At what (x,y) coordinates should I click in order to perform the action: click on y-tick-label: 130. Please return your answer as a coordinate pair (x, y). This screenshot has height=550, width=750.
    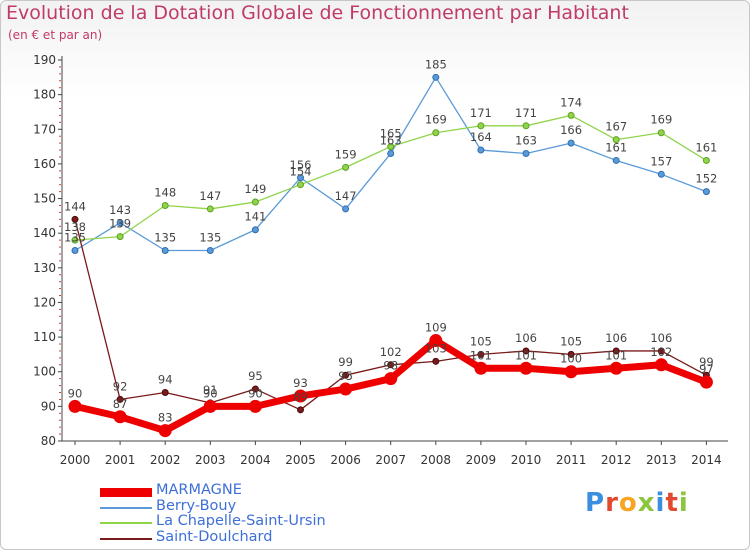
    Looking at the image, I should click on (44, 268).